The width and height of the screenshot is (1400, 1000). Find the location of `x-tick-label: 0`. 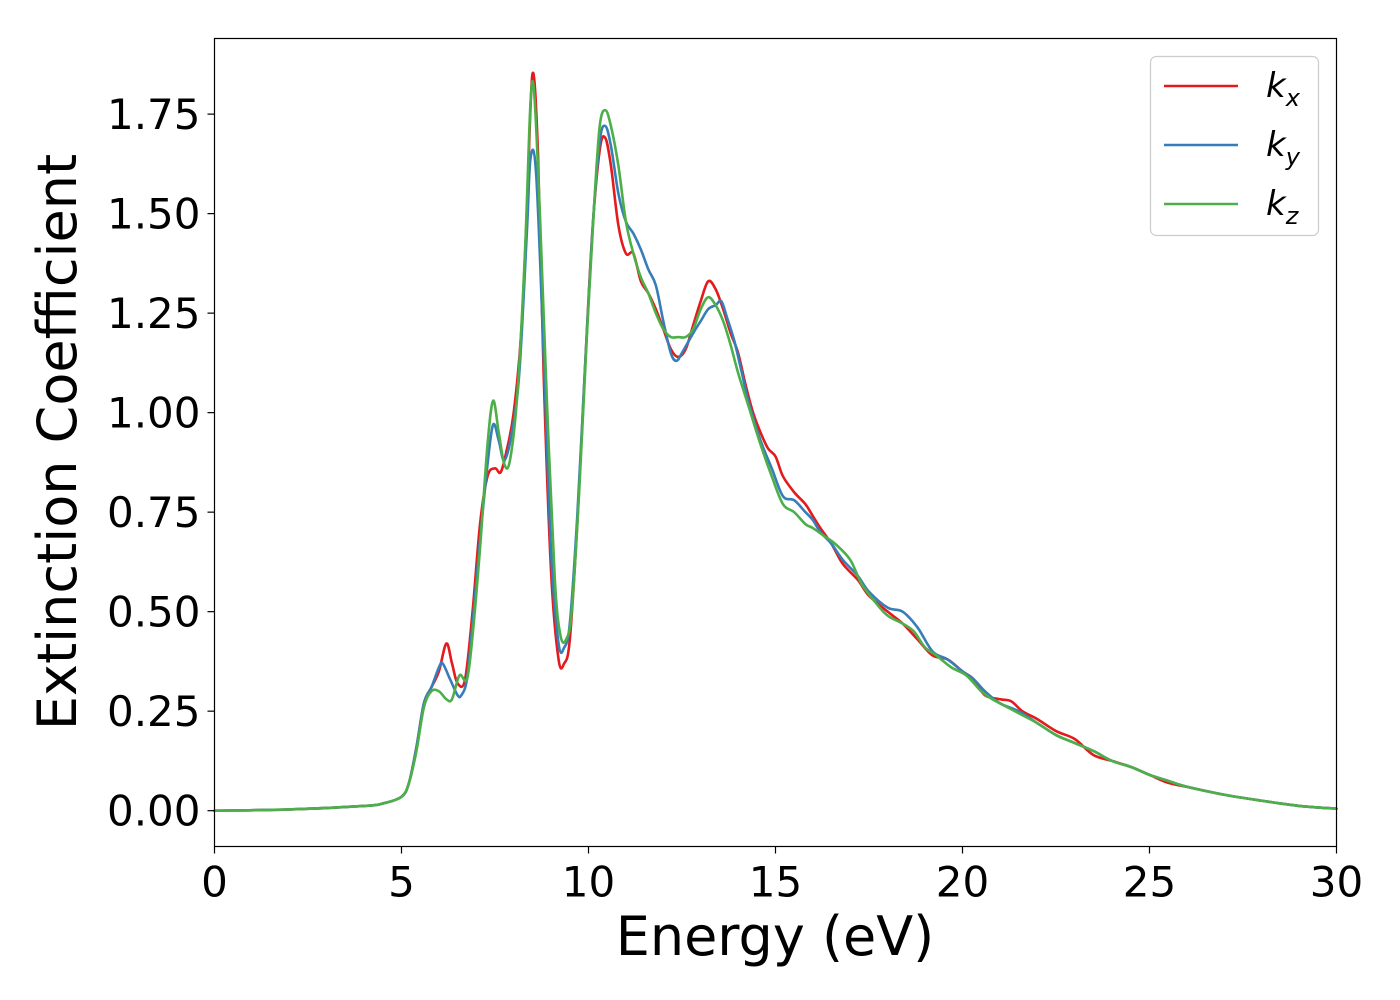

x-tick-label: 0 is located at coordinates (214, 882).